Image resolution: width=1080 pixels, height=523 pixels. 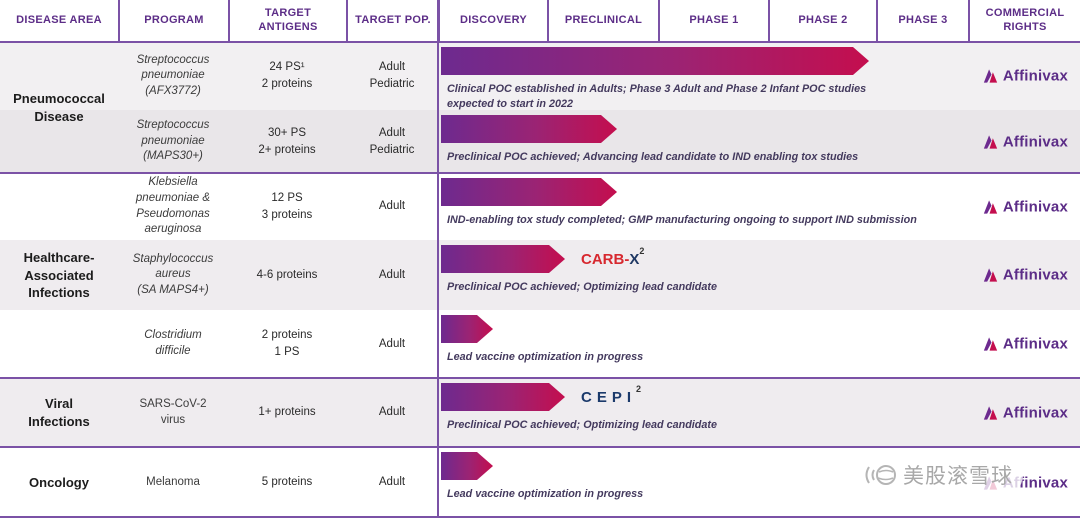 What do you see at coordinates (392, 206) in the screenshot?
I see `population-klebsiella: Adult` at bounding box center [392, 206].